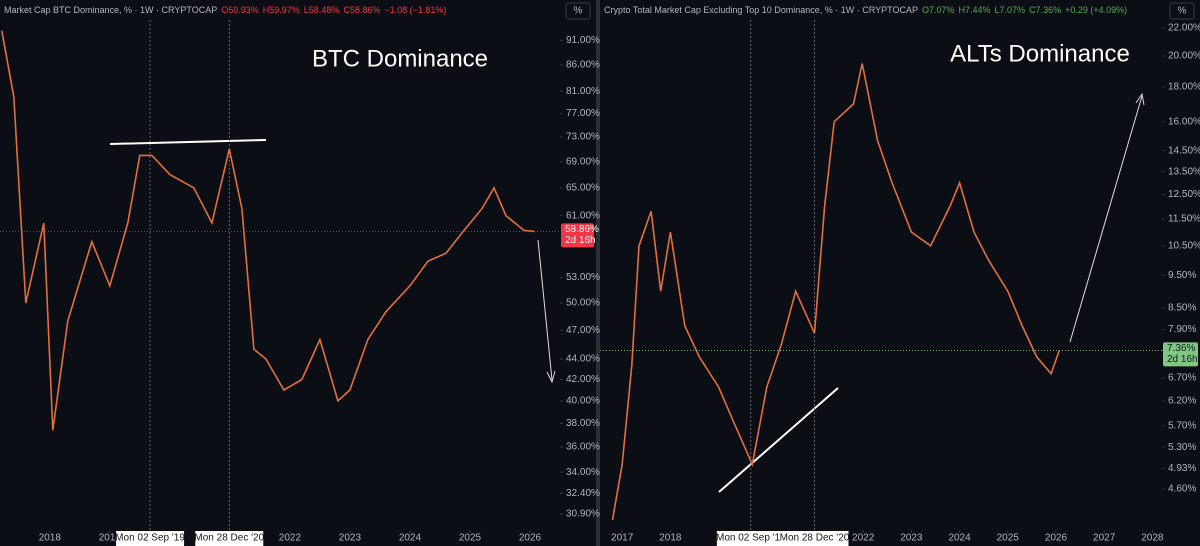 The width and height of the screenshot is (1200, 546). I want to click on y-tick-label: 38.00%, so click(583, 423).